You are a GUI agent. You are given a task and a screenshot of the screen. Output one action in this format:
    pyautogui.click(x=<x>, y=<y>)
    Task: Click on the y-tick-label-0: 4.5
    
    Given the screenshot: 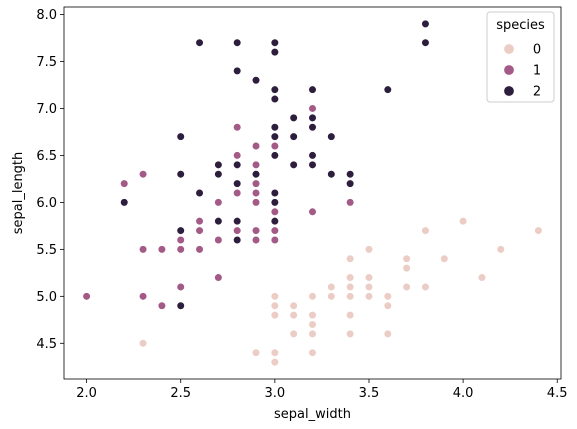 What is the action you would take?
    pyautogui.click(x=46, y=344)
    